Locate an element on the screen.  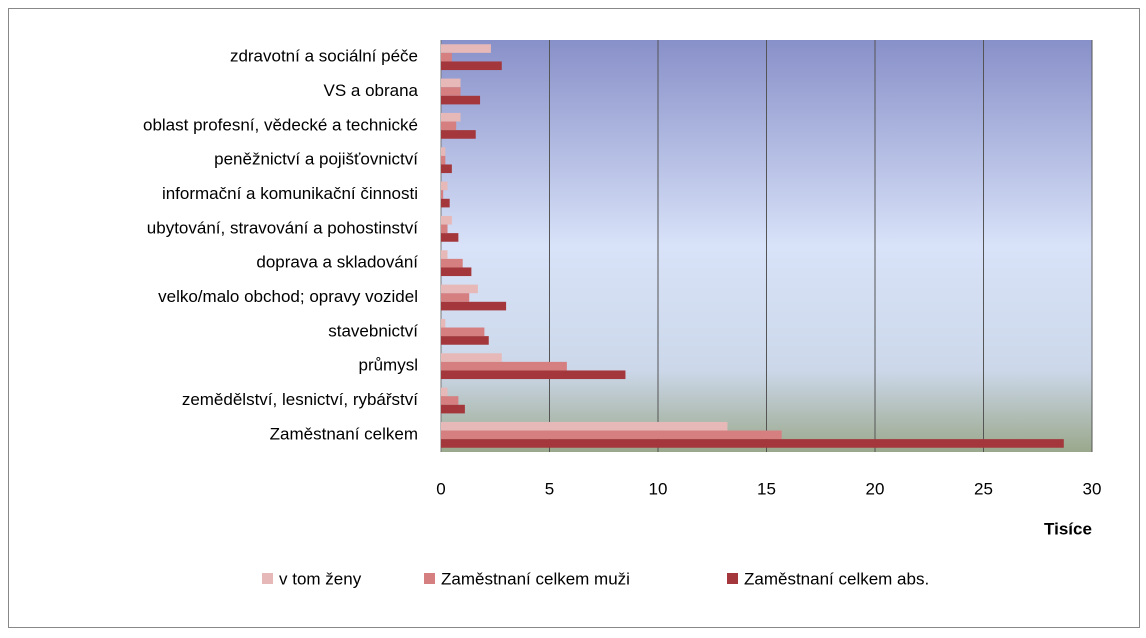
y-tick-label: informační a komunikační činnosti is located at coordinates (290, 193).